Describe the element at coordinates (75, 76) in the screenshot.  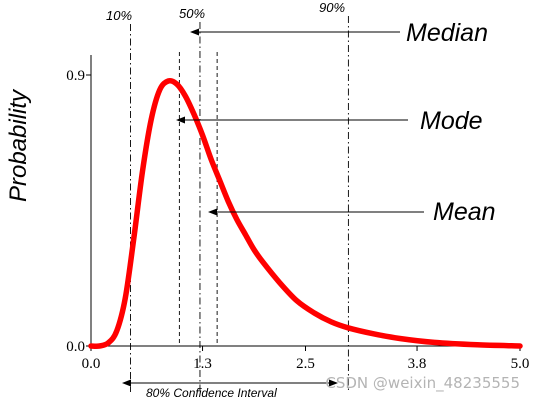
I see `y-tick-label: 0.9` at that location.